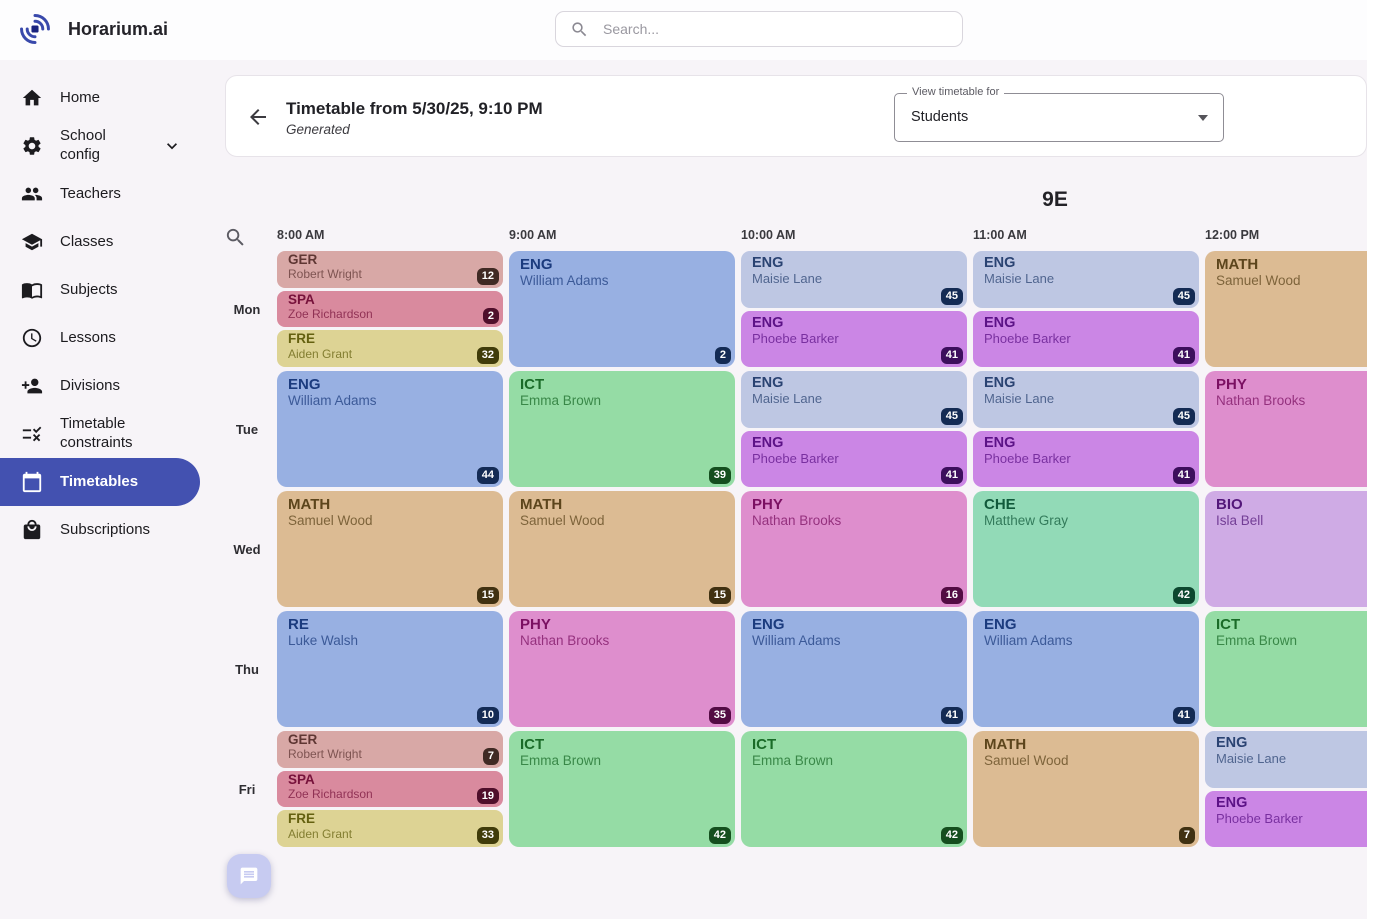  What do you see at coordinates (1240, 520) in the screenshot?
I see `teacher-name: Isla Bell` at bounding box center [1240, 520].